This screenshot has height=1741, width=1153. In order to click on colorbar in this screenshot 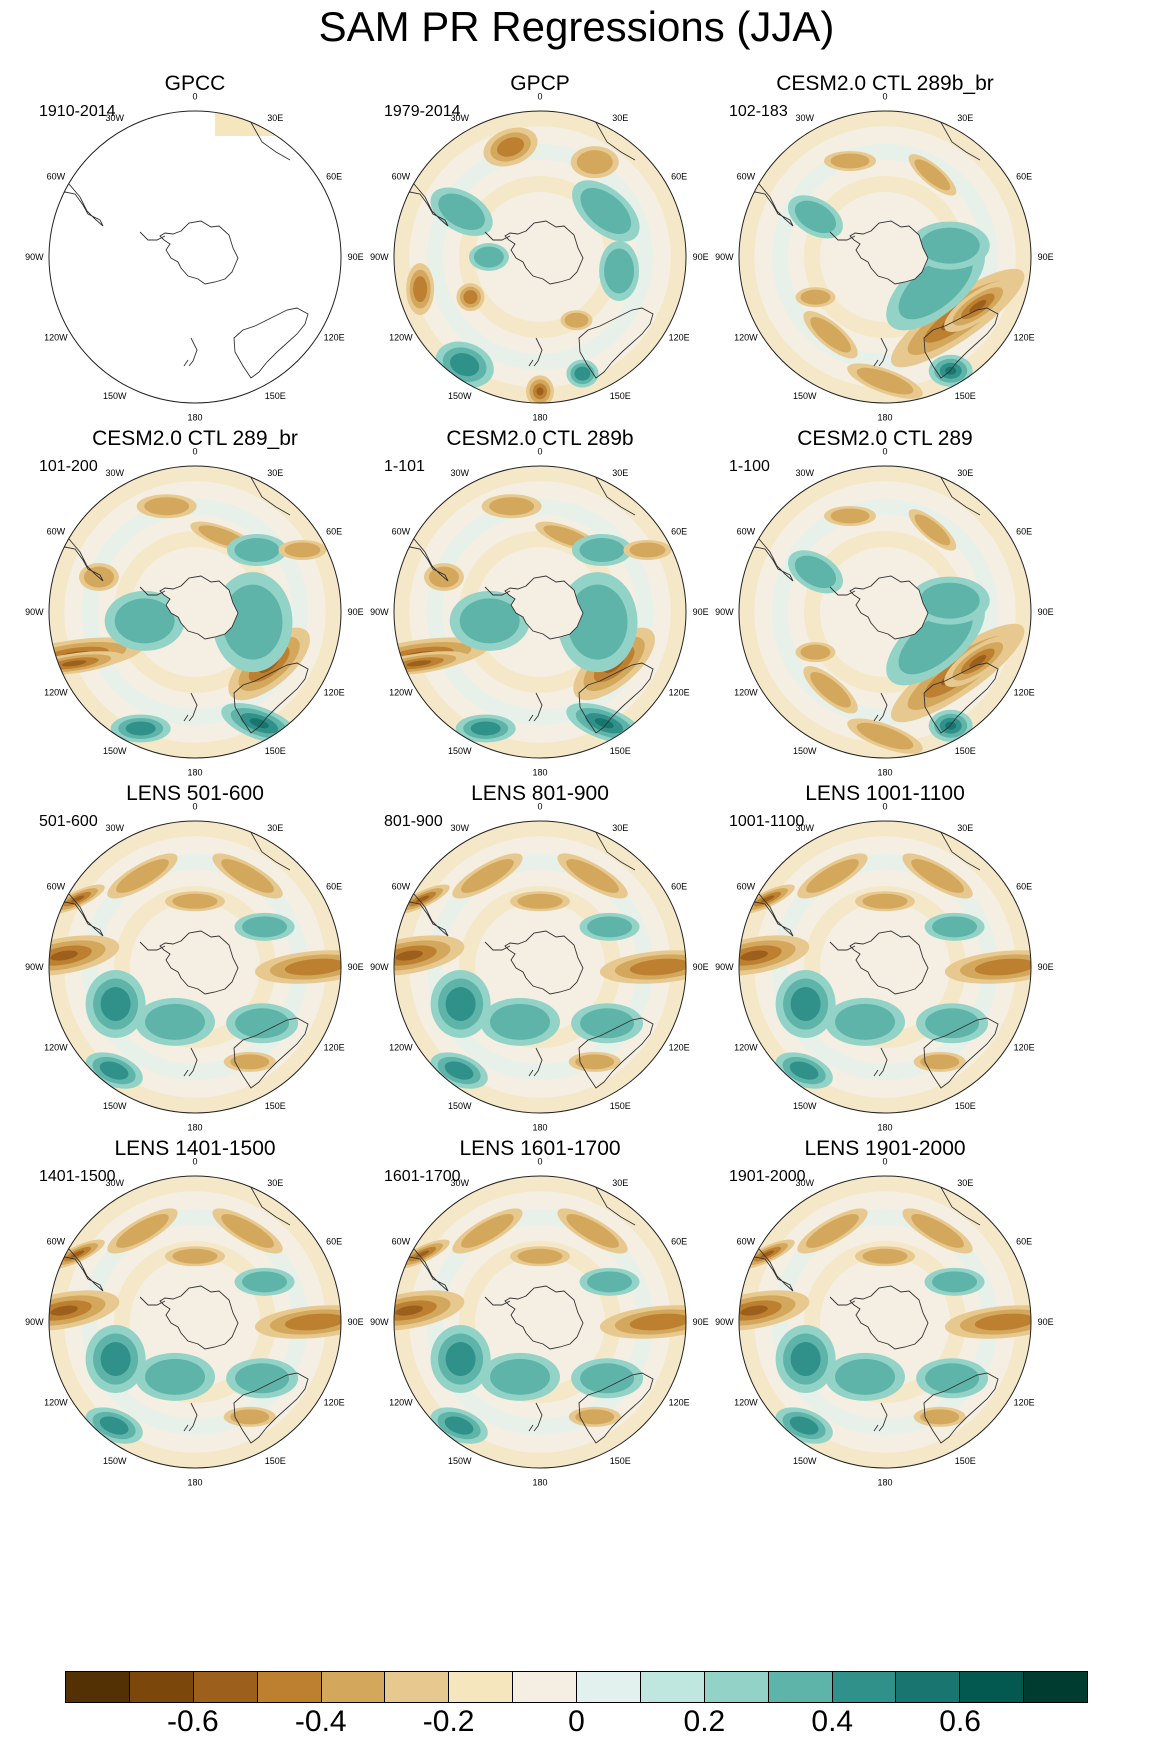, I will do `click(576, 1687)`.